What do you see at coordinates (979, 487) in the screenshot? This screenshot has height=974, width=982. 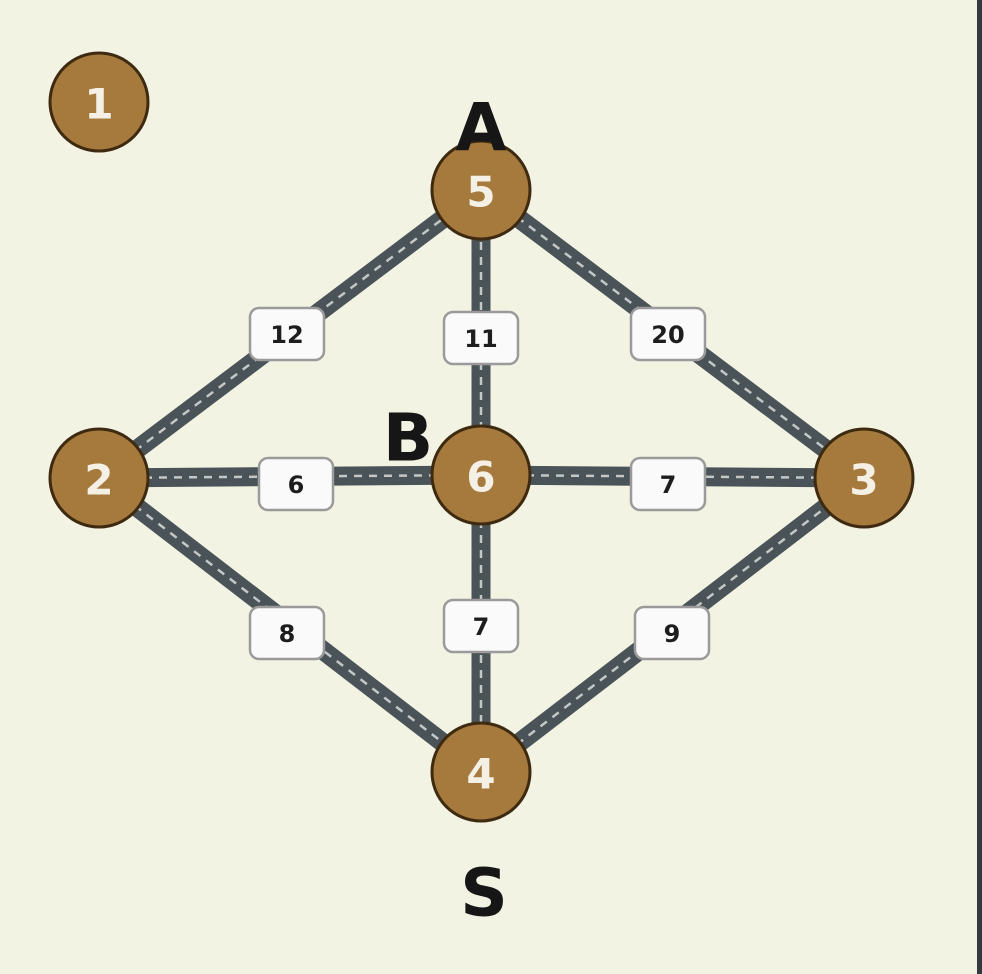 I see `right-edge-strip` at bounding box center [979, 487].